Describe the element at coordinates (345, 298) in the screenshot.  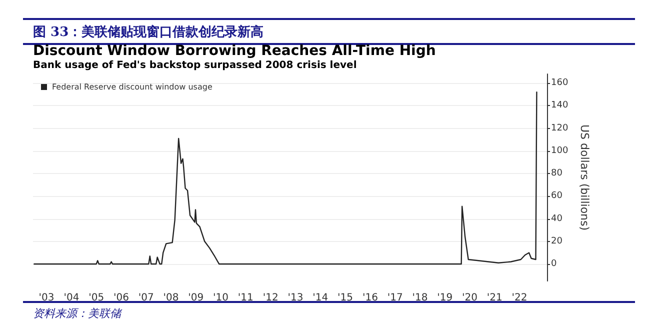
I see `x-tick-label: '15` at that location.